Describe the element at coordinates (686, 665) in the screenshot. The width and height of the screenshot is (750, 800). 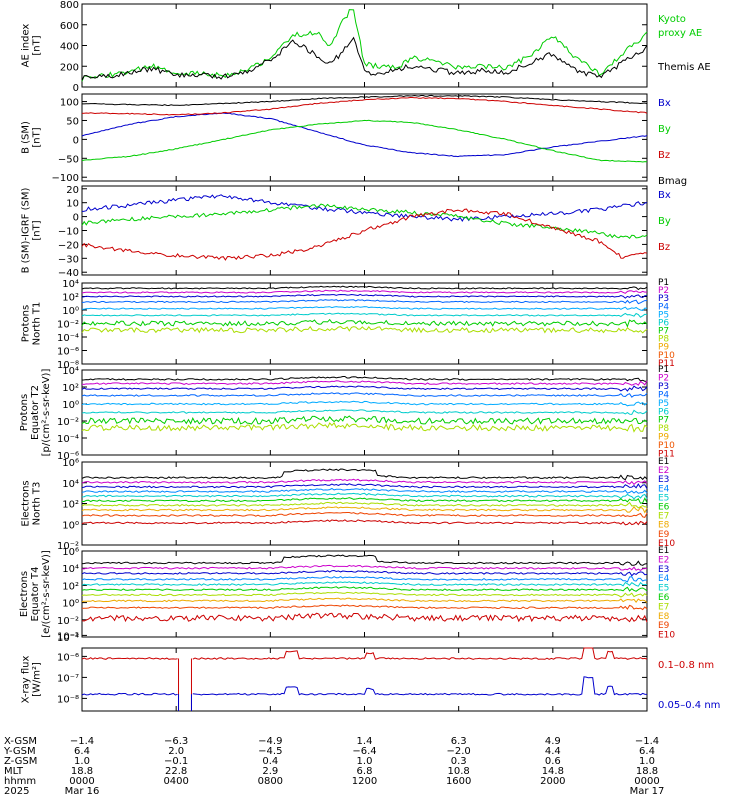
I see `legend-entry: 0.1–0.8 nm` at that location.